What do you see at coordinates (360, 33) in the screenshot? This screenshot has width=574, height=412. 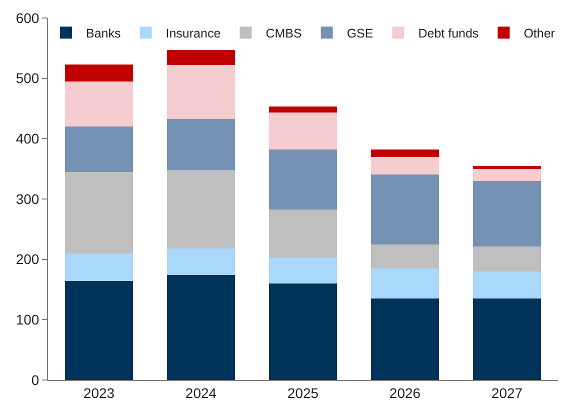 I see `legend-label: GSE` at bounding box center [360, 33].